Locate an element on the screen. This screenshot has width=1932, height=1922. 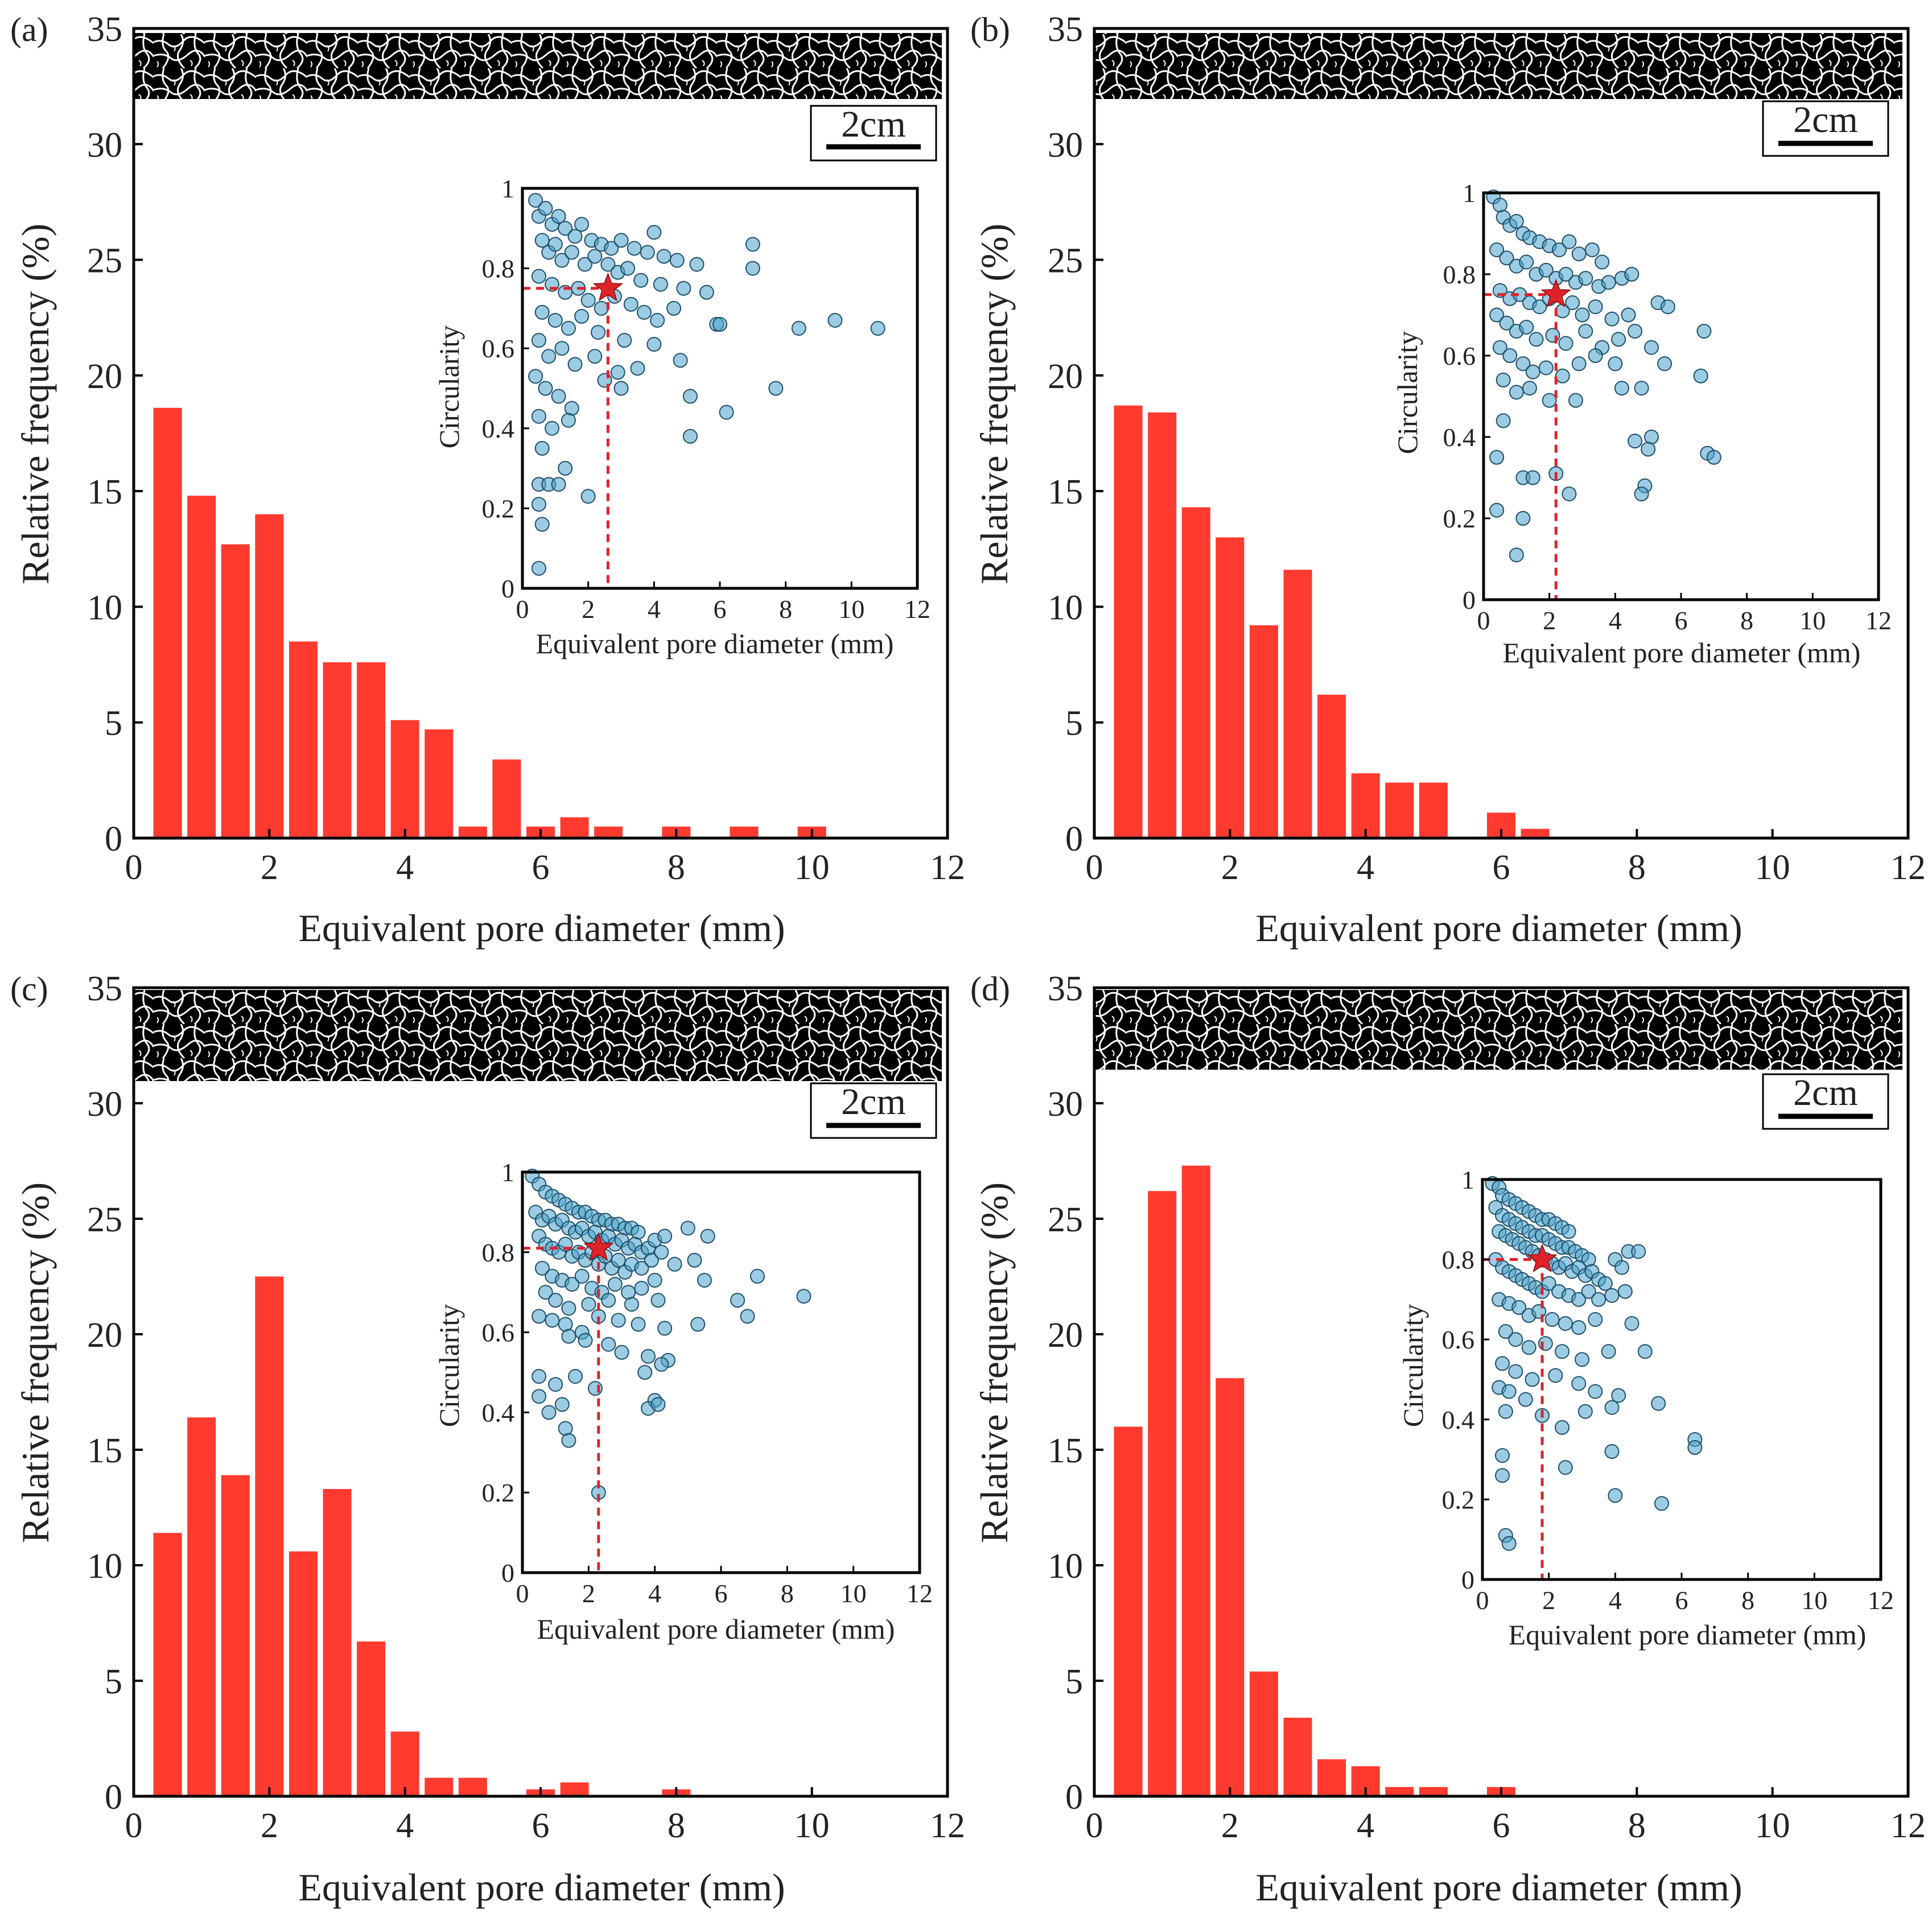
inset-background is located at coordinates (719, 388).